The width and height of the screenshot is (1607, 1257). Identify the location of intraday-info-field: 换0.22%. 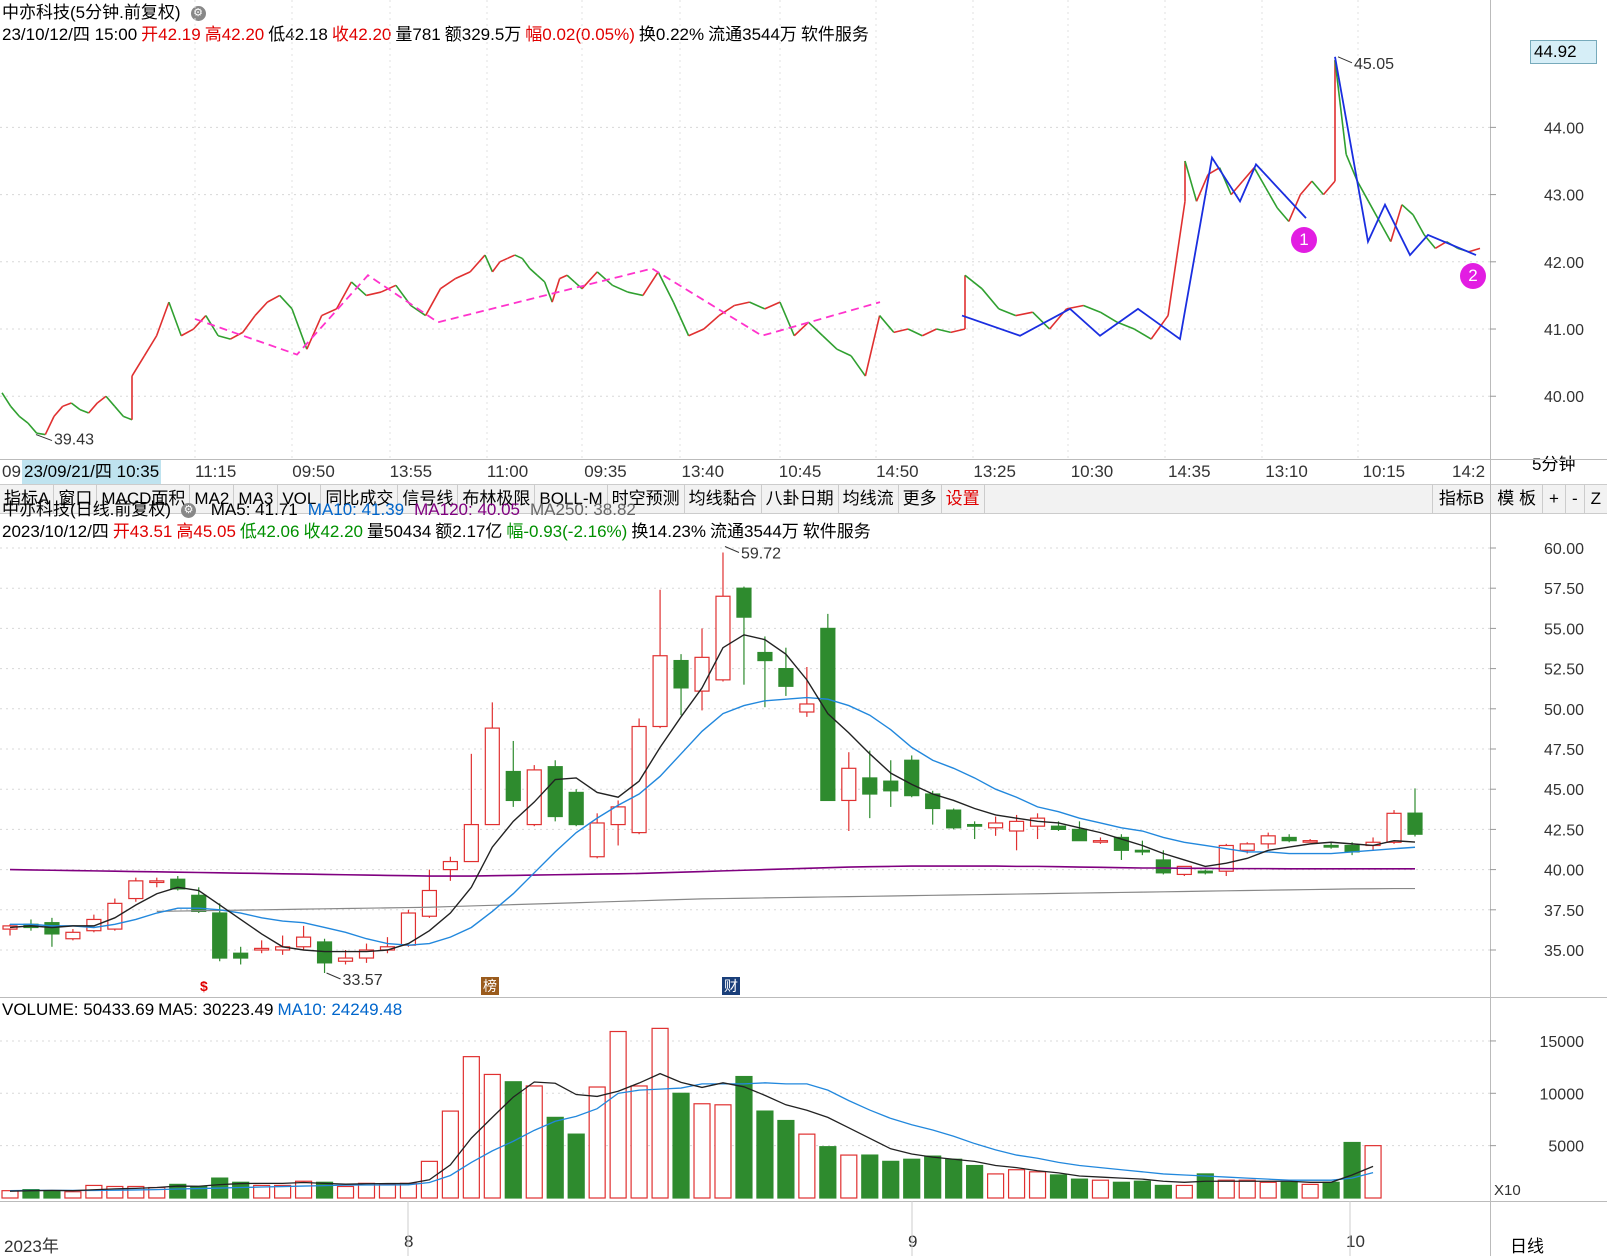
(671, 34).